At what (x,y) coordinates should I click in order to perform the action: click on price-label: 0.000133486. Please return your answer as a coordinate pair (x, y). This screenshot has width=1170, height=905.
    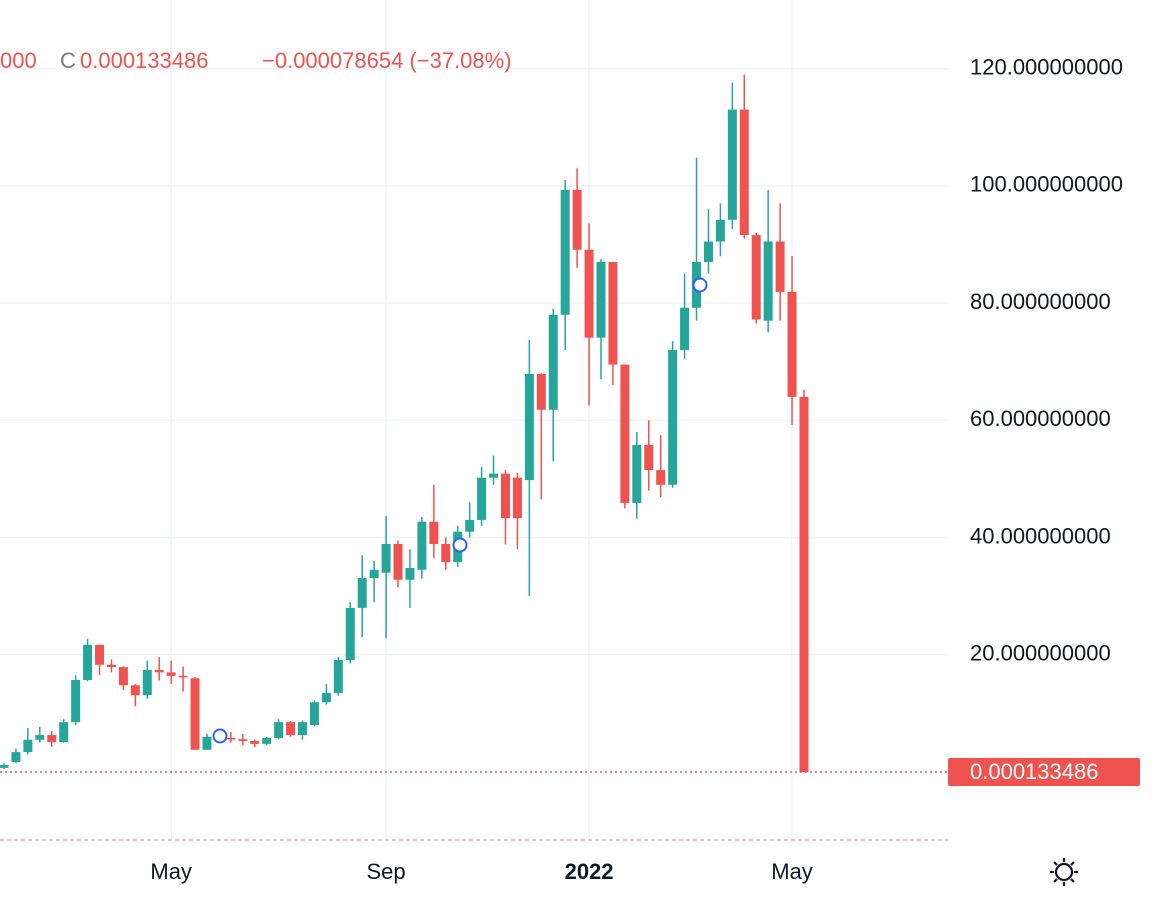
    Looking at the image, I should click on (1034, 771).